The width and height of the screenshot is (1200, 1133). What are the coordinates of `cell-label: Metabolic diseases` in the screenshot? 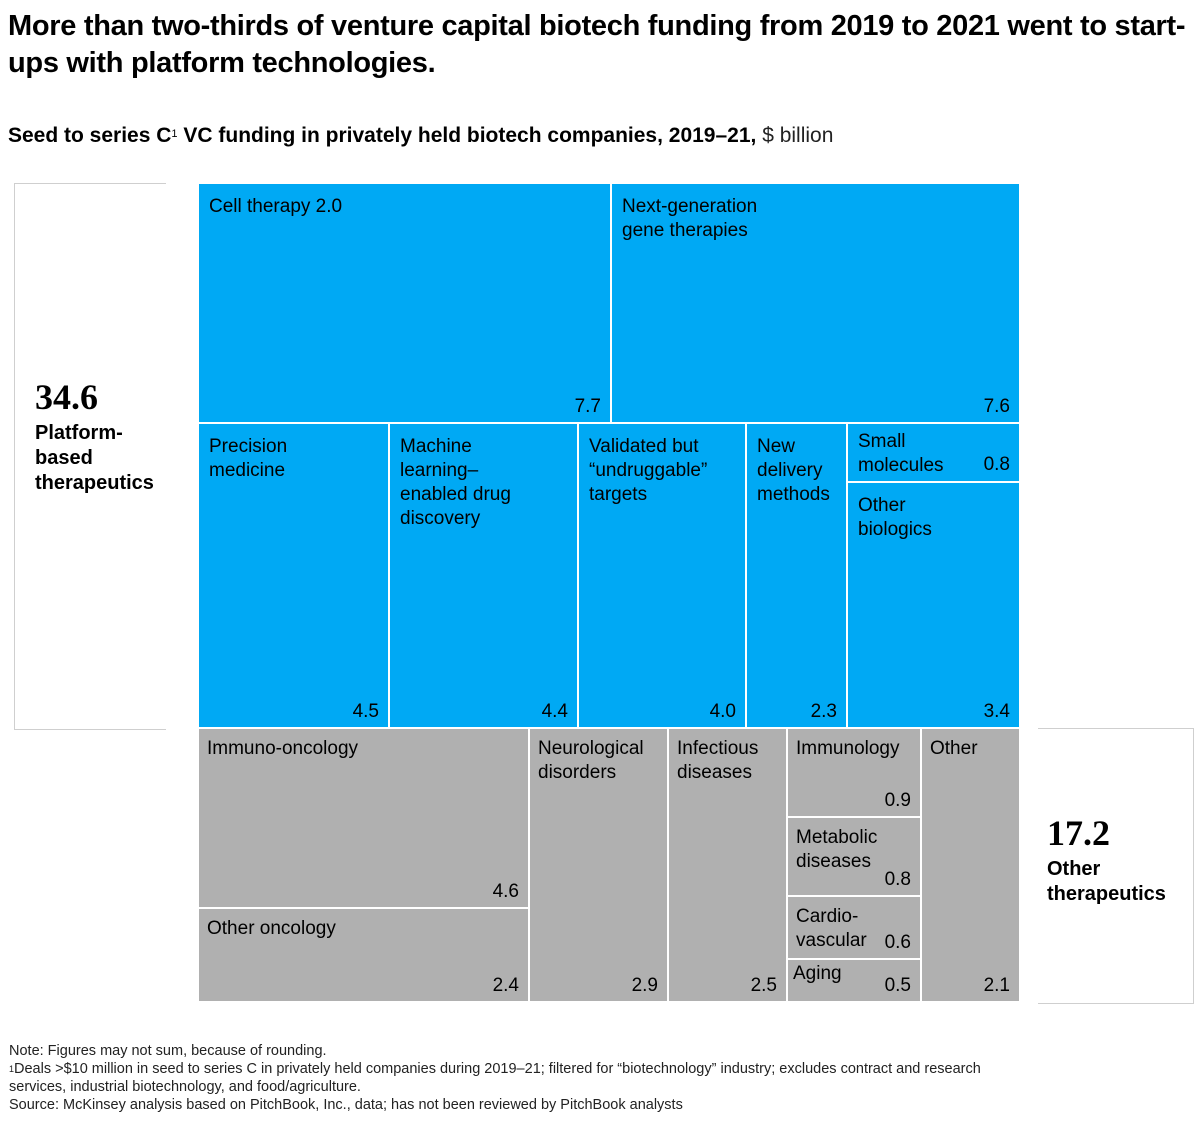 It's located at (837, 849).